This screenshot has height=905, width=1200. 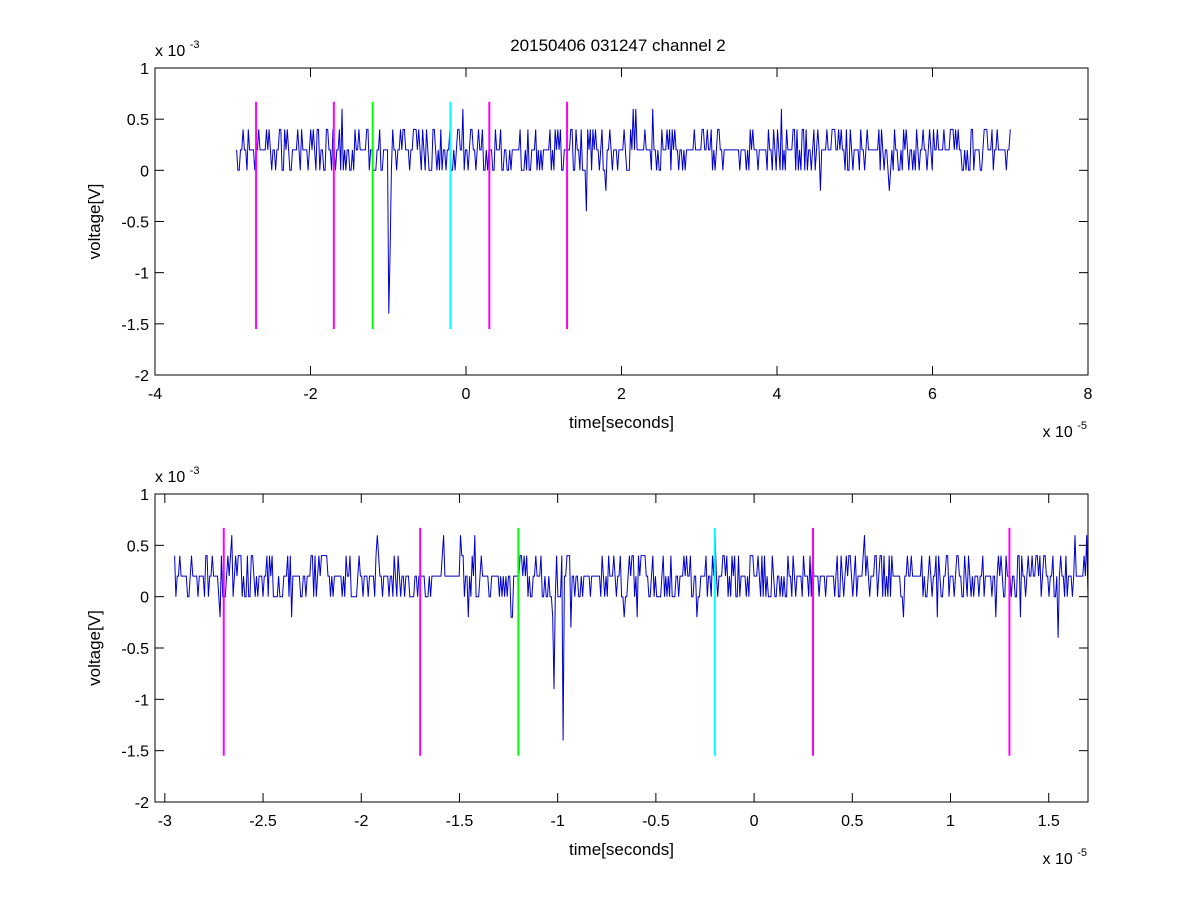 I want to click on x-tick-label: 1.5, so click(x=1049, y=821).